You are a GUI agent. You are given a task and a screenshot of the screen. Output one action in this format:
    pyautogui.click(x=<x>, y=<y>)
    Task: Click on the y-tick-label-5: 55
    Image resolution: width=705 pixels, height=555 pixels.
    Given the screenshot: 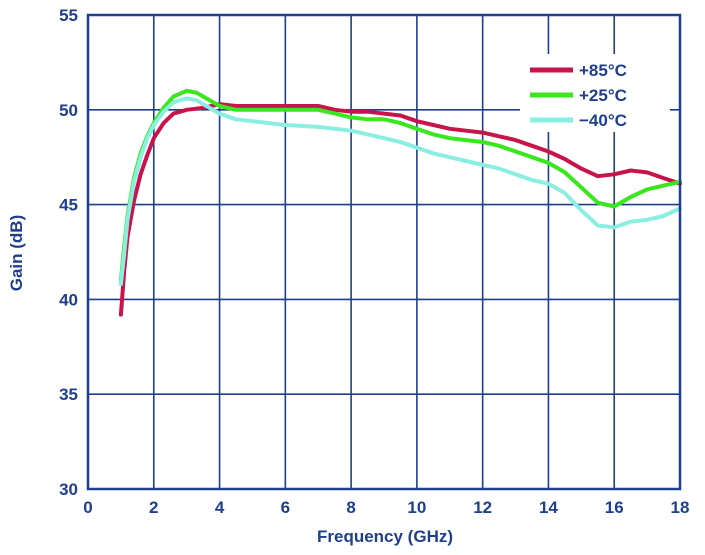 What is the action you would take?
    pyautogui.click(x=68, y=15)
    